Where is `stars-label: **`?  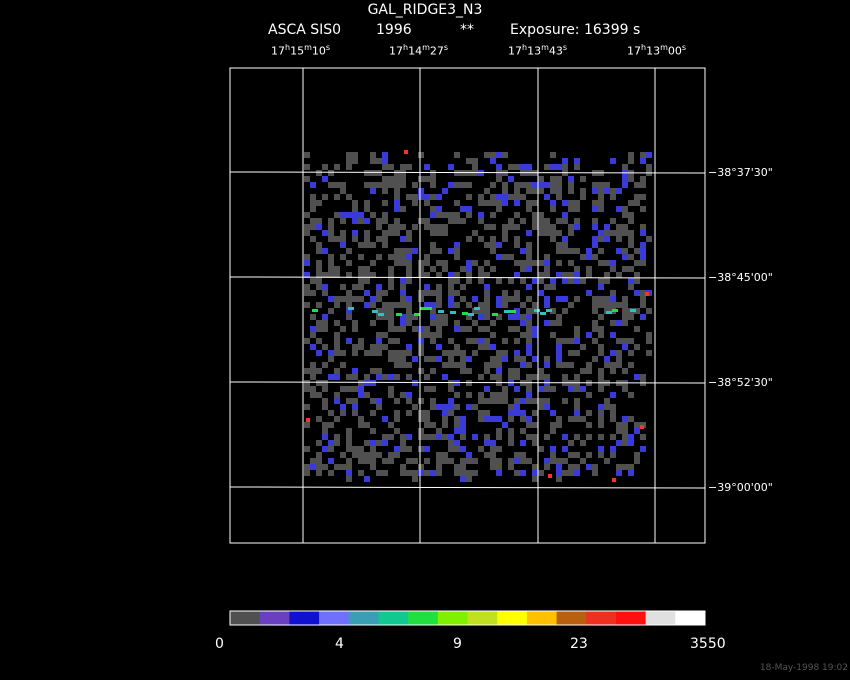
stars-label: ** is located at coordinates (467, 30).